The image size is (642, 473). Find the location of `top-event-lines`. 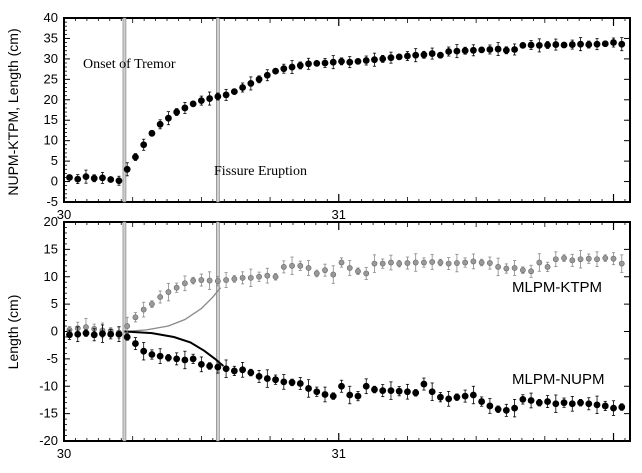

top-event-lines is located at coordinates (171, 110).